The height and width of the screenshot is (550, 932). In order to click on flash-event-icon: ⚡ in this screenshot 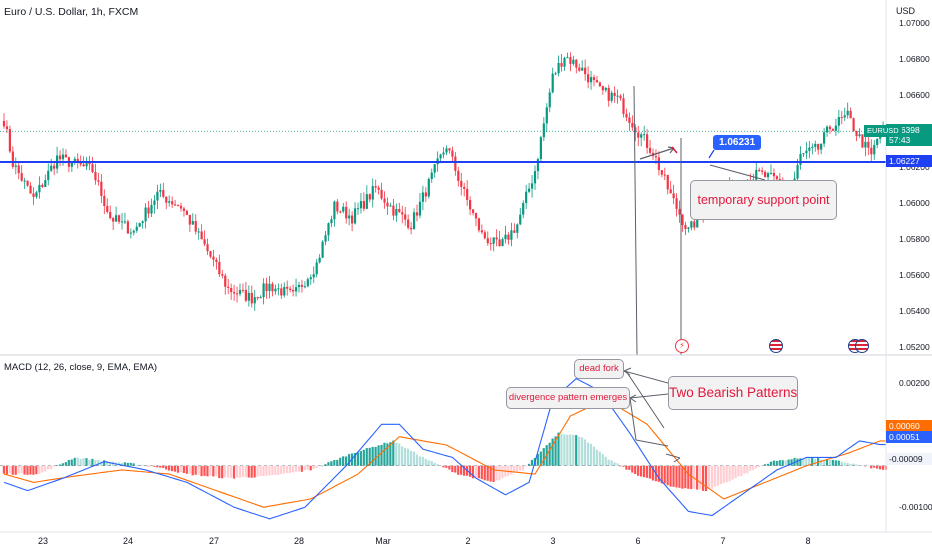, I will do `click(682, 346)`.